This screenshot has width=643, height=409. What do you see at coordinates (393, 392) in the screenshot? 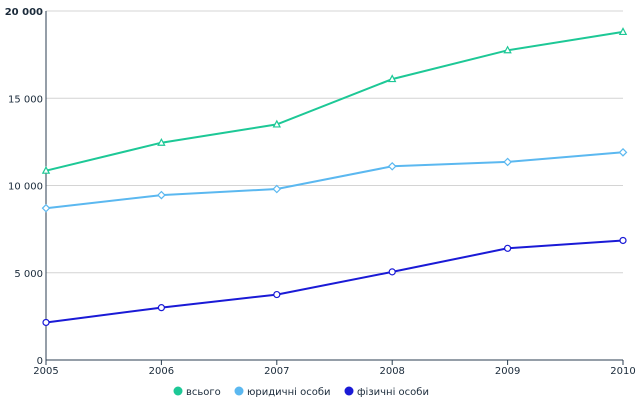
I see `legend-label: фізичні особи` at bounding box center [393, 392].